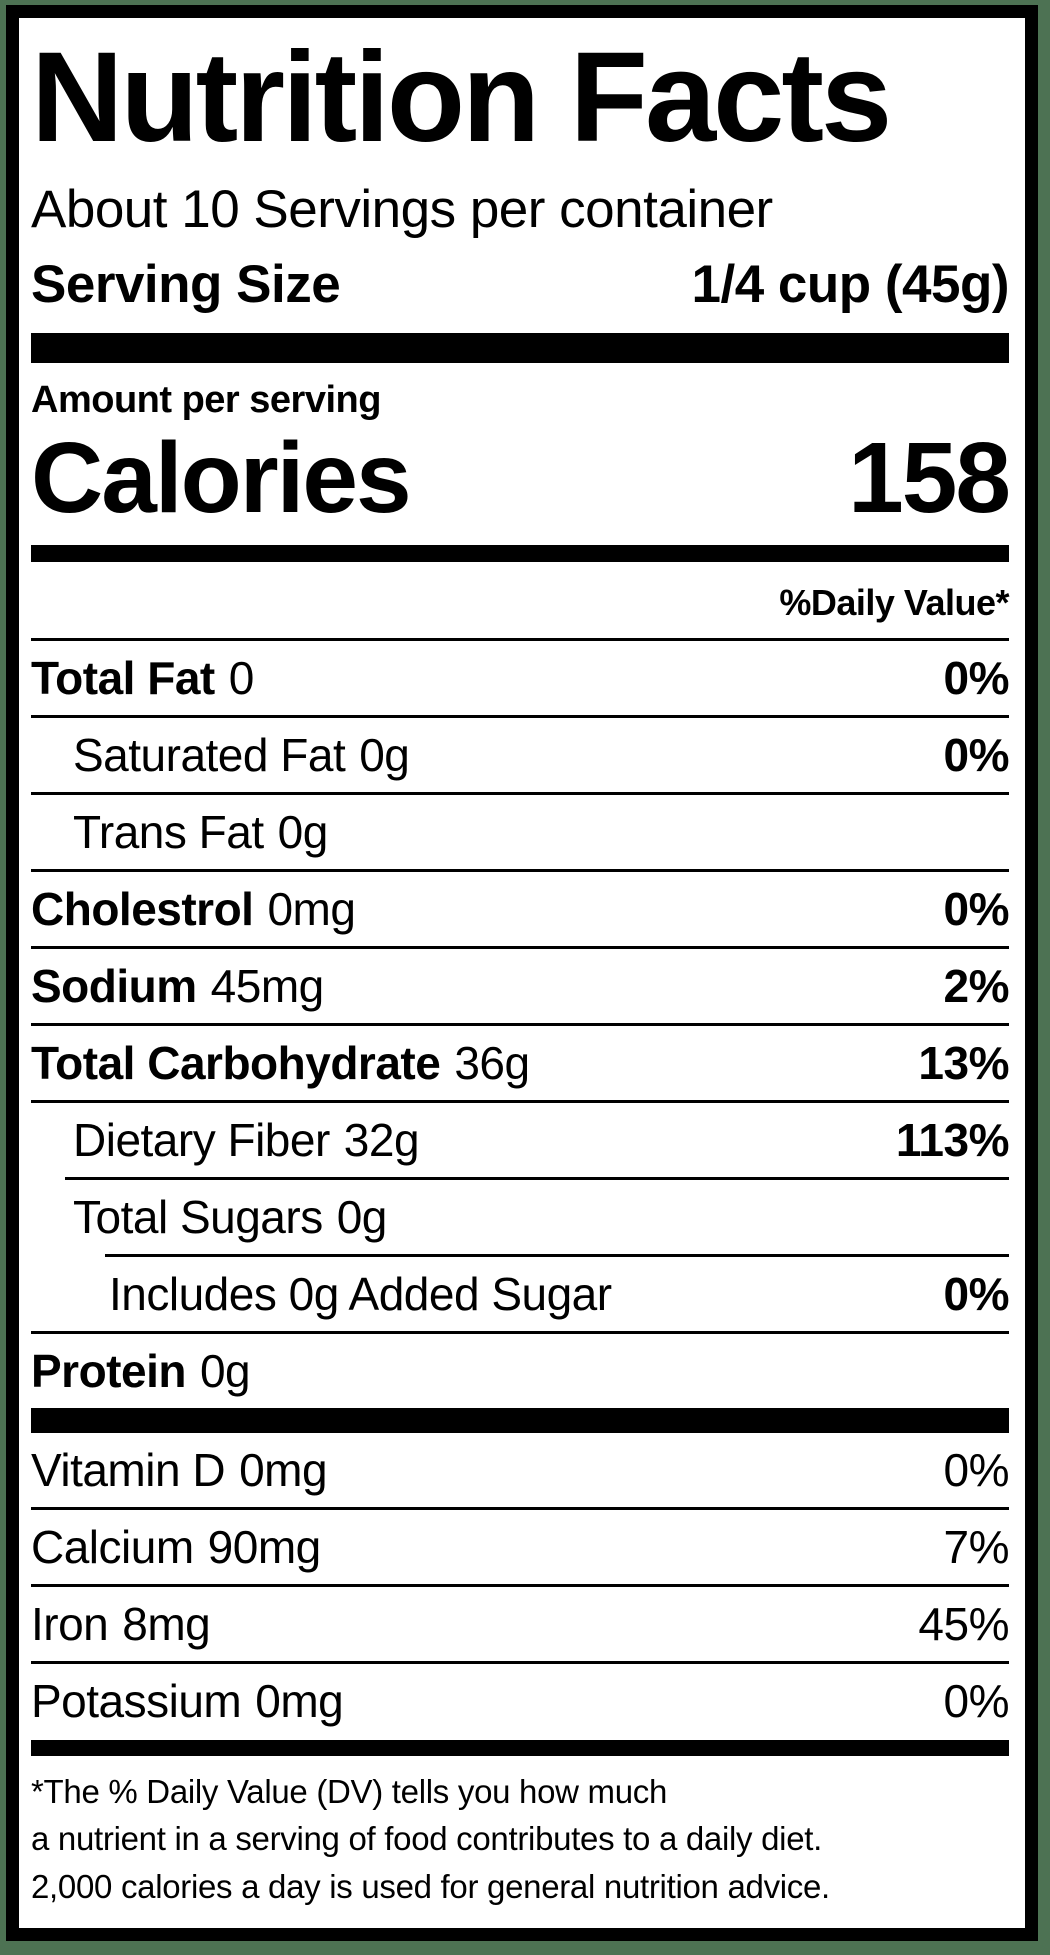 The image size is (1050, 1955). What do you see at coordinates (520, 1140) in the screenshot?
I see `nutrient-row: Dietary Fiber 32g 113%` at bounding box center [520, 1140].